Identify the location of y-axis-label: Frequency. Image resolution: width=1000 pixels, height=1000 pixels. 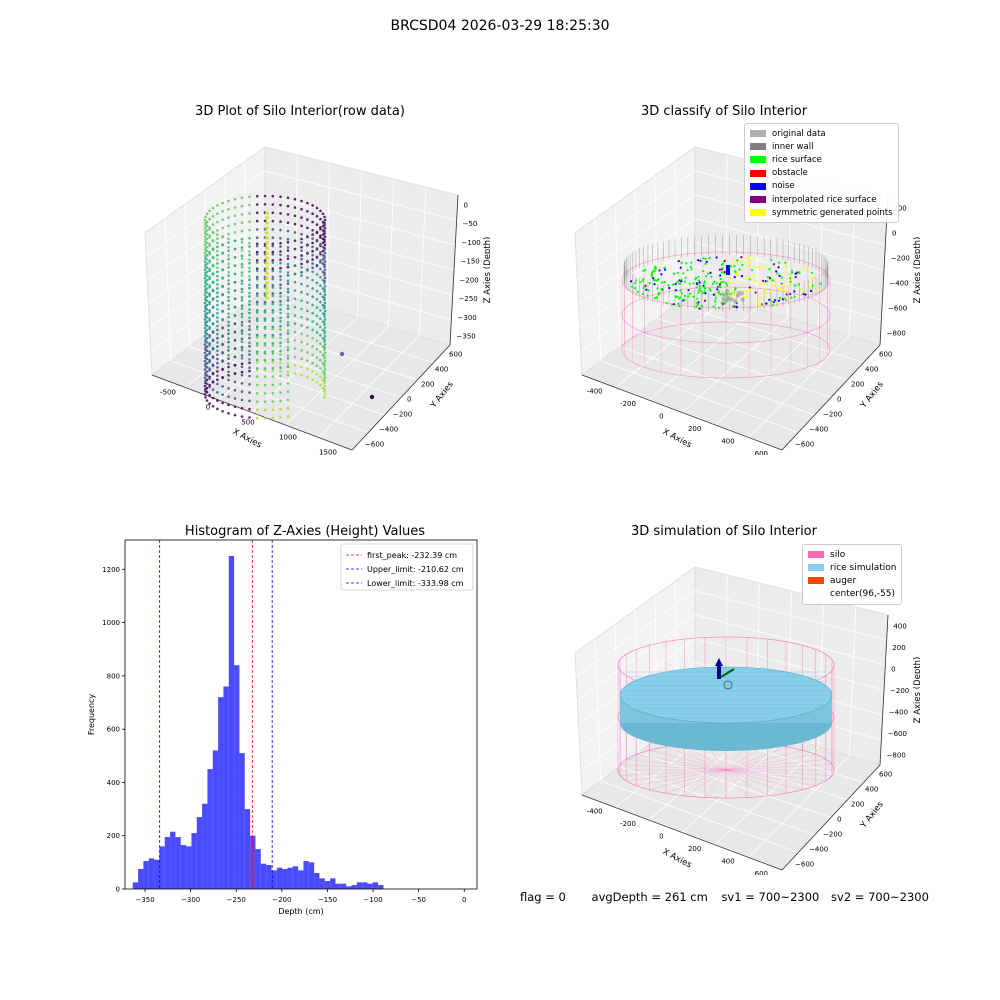
(91, 715).